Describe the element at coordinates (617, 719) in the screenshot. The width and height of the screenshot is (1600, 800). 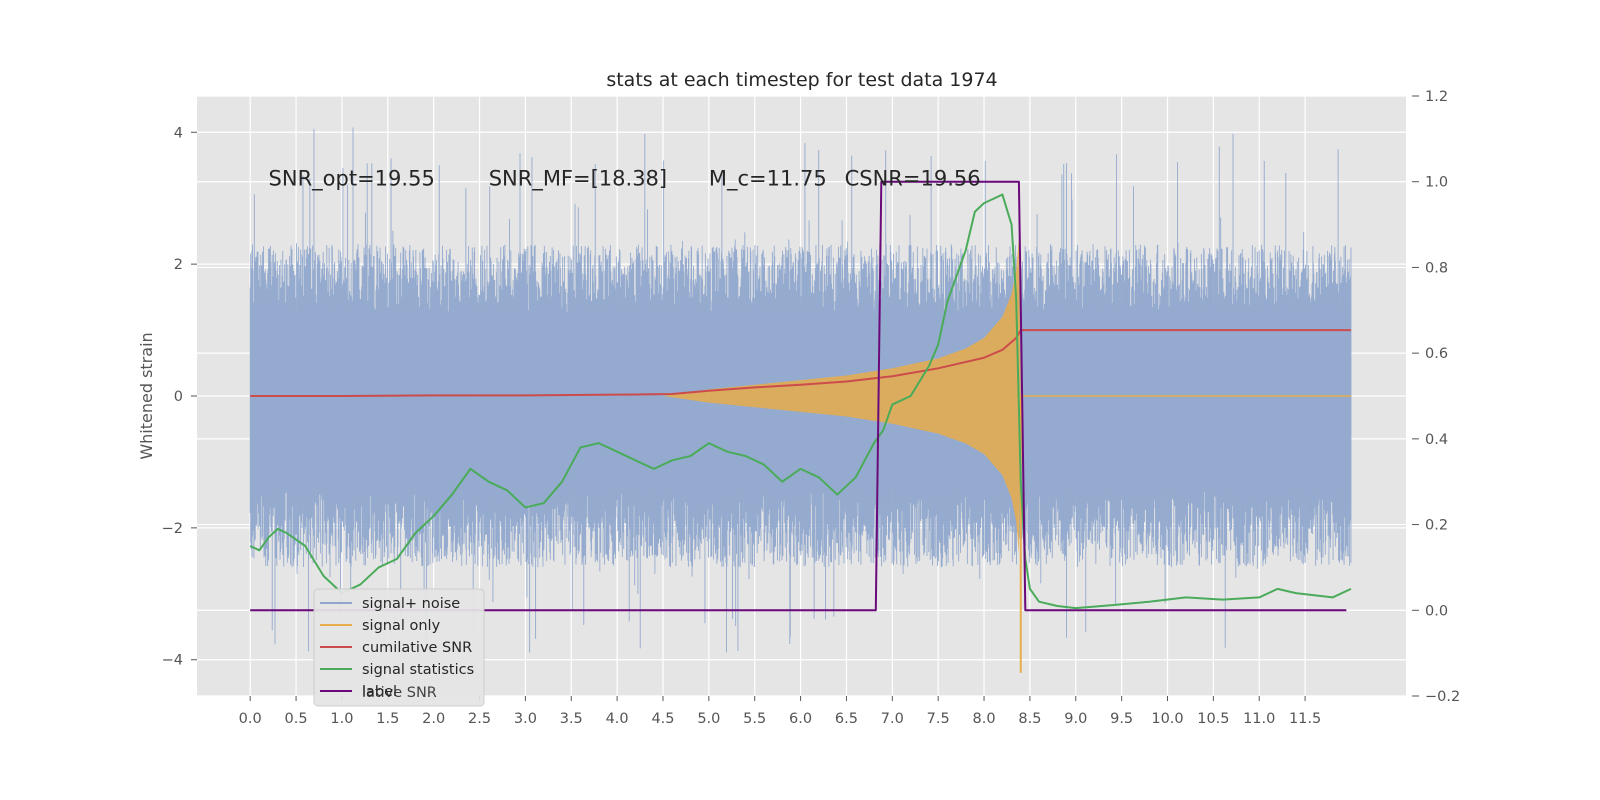
I see `x-tick-label: 4.0` at that location.